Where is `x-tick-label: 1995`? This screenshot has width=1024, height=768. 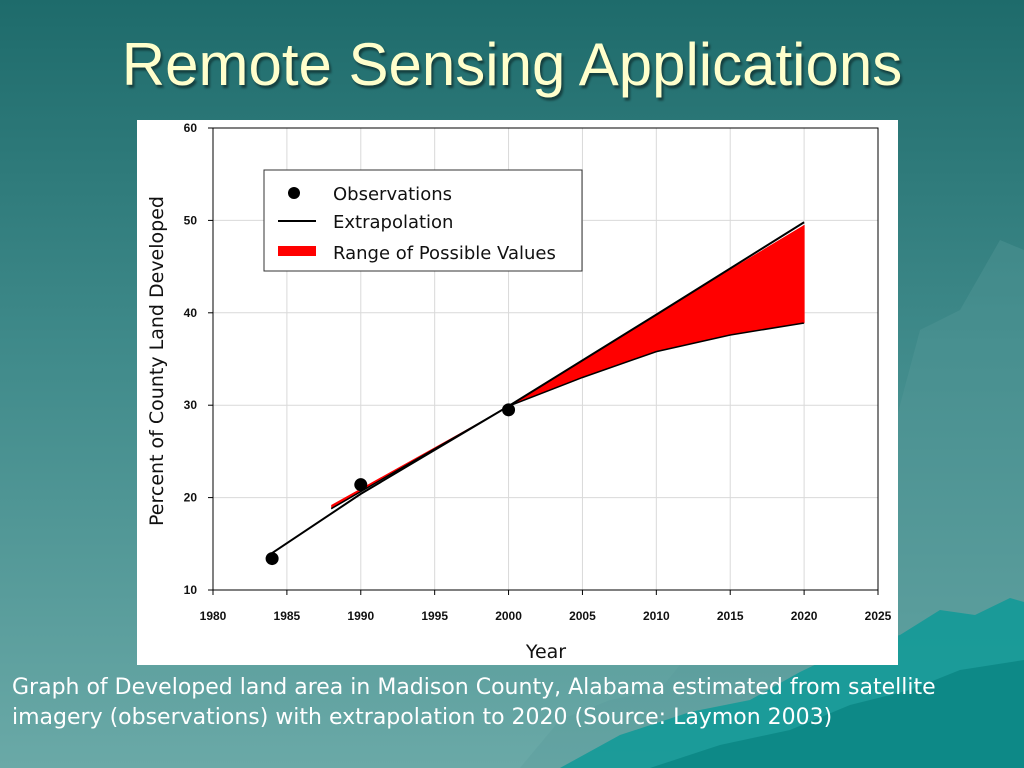
x-tick-label: 1995 is located at coordinates (434, 616).